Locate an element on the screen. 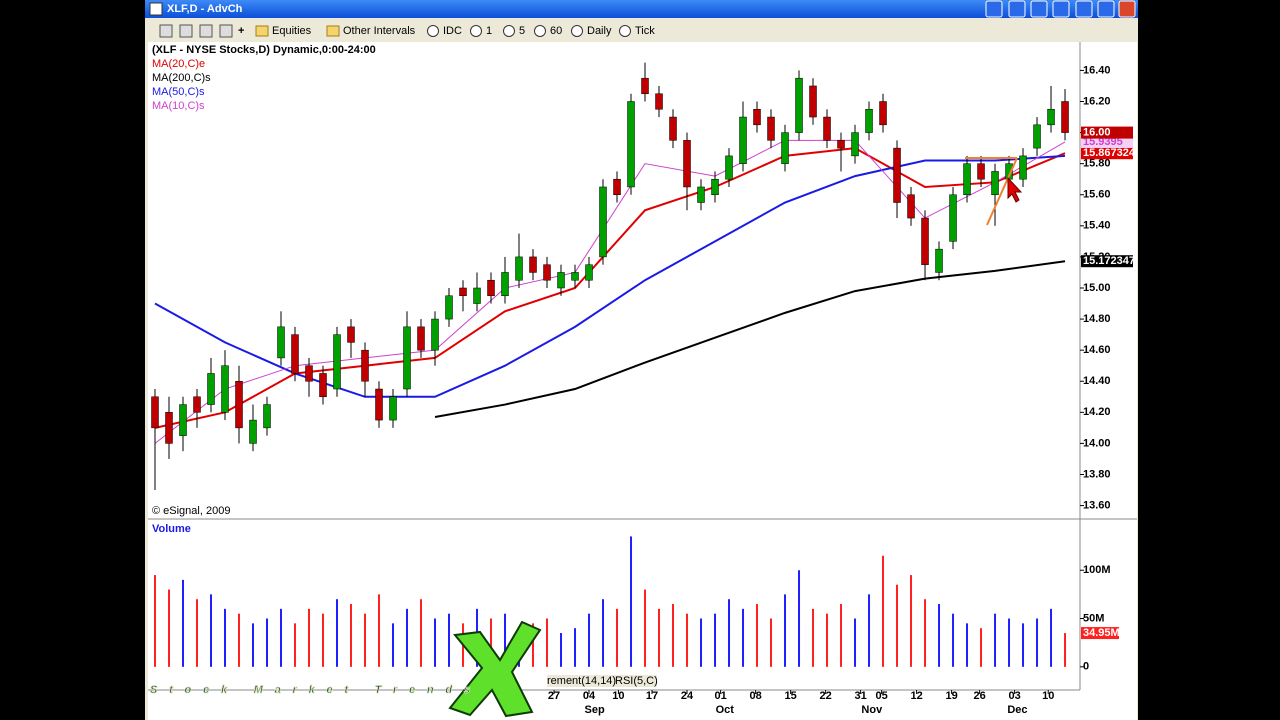  y-tick-label: 13.80 is located at coordinates (1097, 474).